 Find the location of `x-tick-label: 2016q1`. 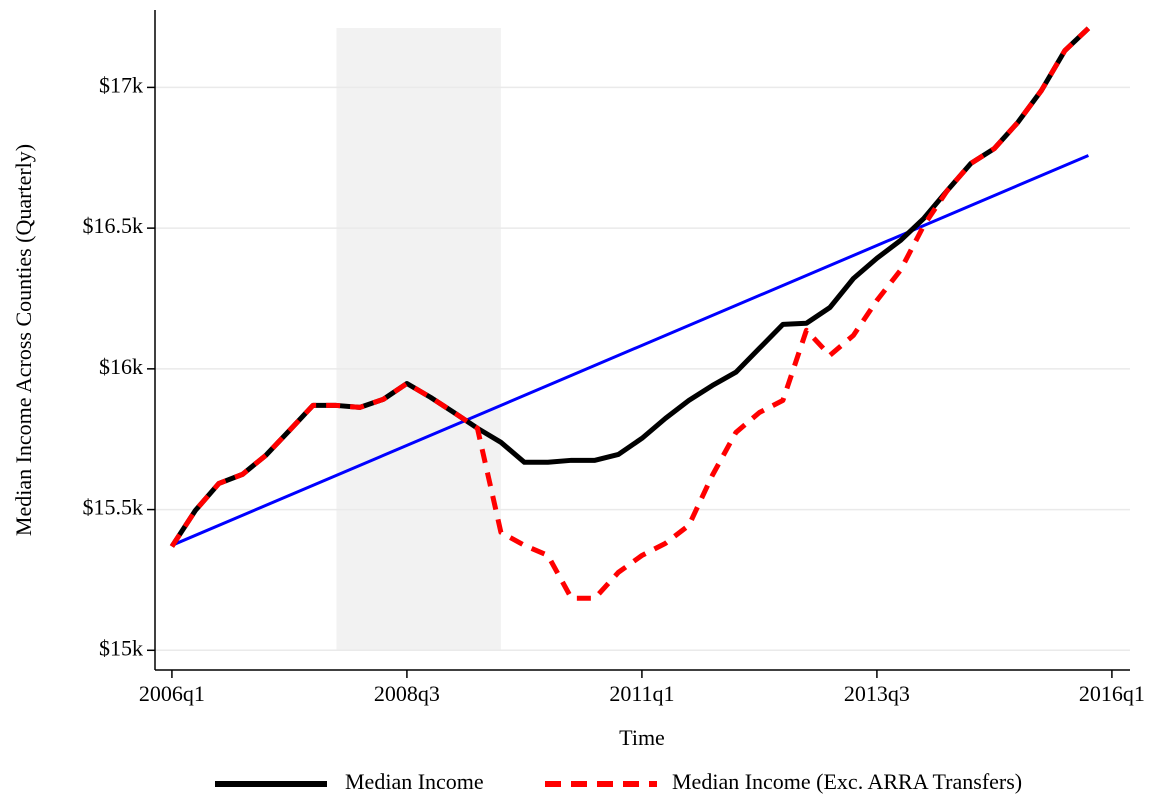

x-tick-label: 2016q1 is located at coordinates (1112, 693).